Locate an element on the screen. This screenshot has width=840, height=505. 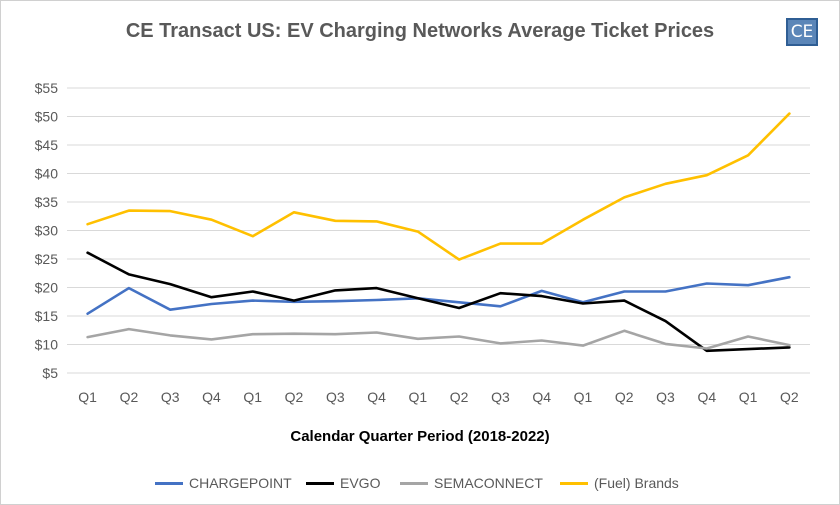
legend: CHARGEPOINT EVGO SEMACONNECT (Fuel) Brands is located at coordinates (420, 483).